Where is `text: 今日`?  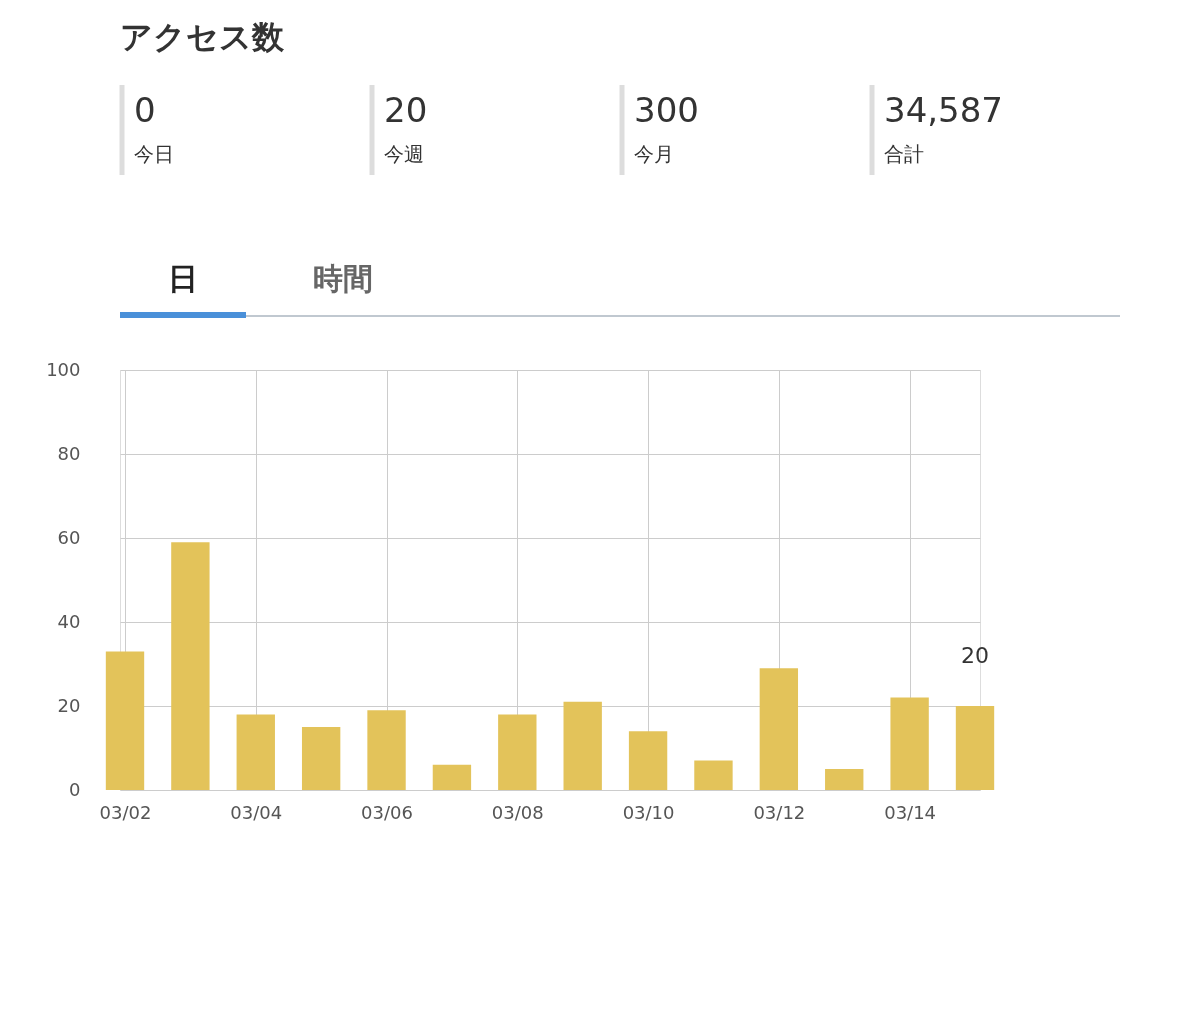
text: 今日 is located at coordinates (154, 154).